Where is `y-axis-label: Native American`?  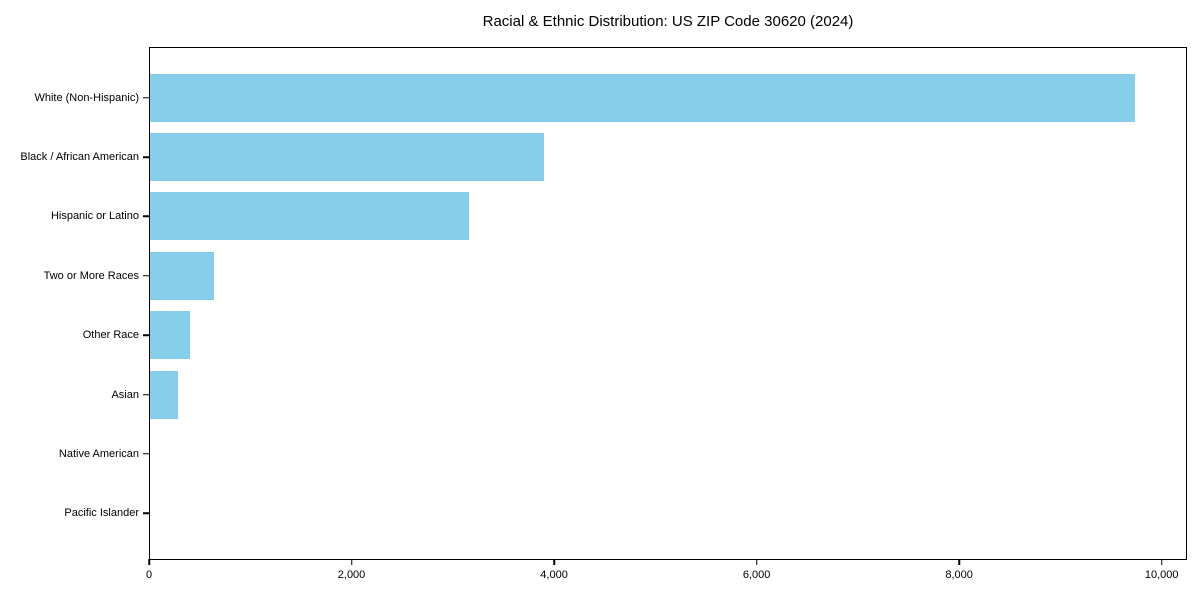
y-axis-label: Native American is located at coordinates (98, 453).